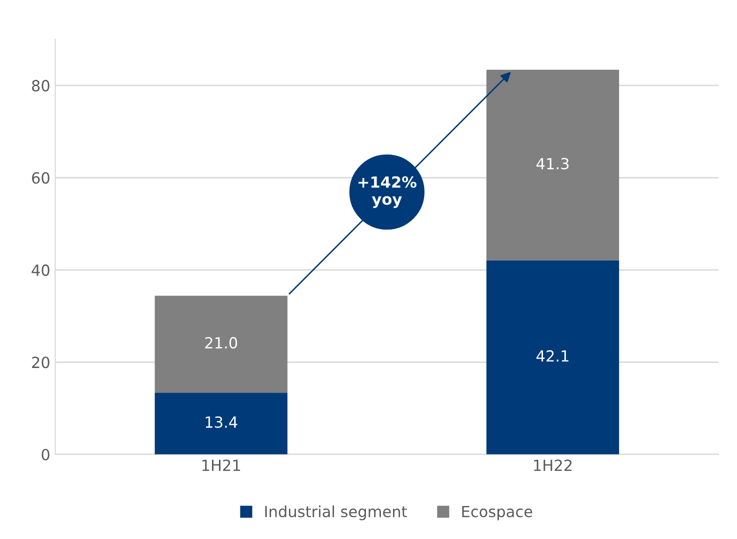  I want to click on data-label: 42.1, so click(552, 356).